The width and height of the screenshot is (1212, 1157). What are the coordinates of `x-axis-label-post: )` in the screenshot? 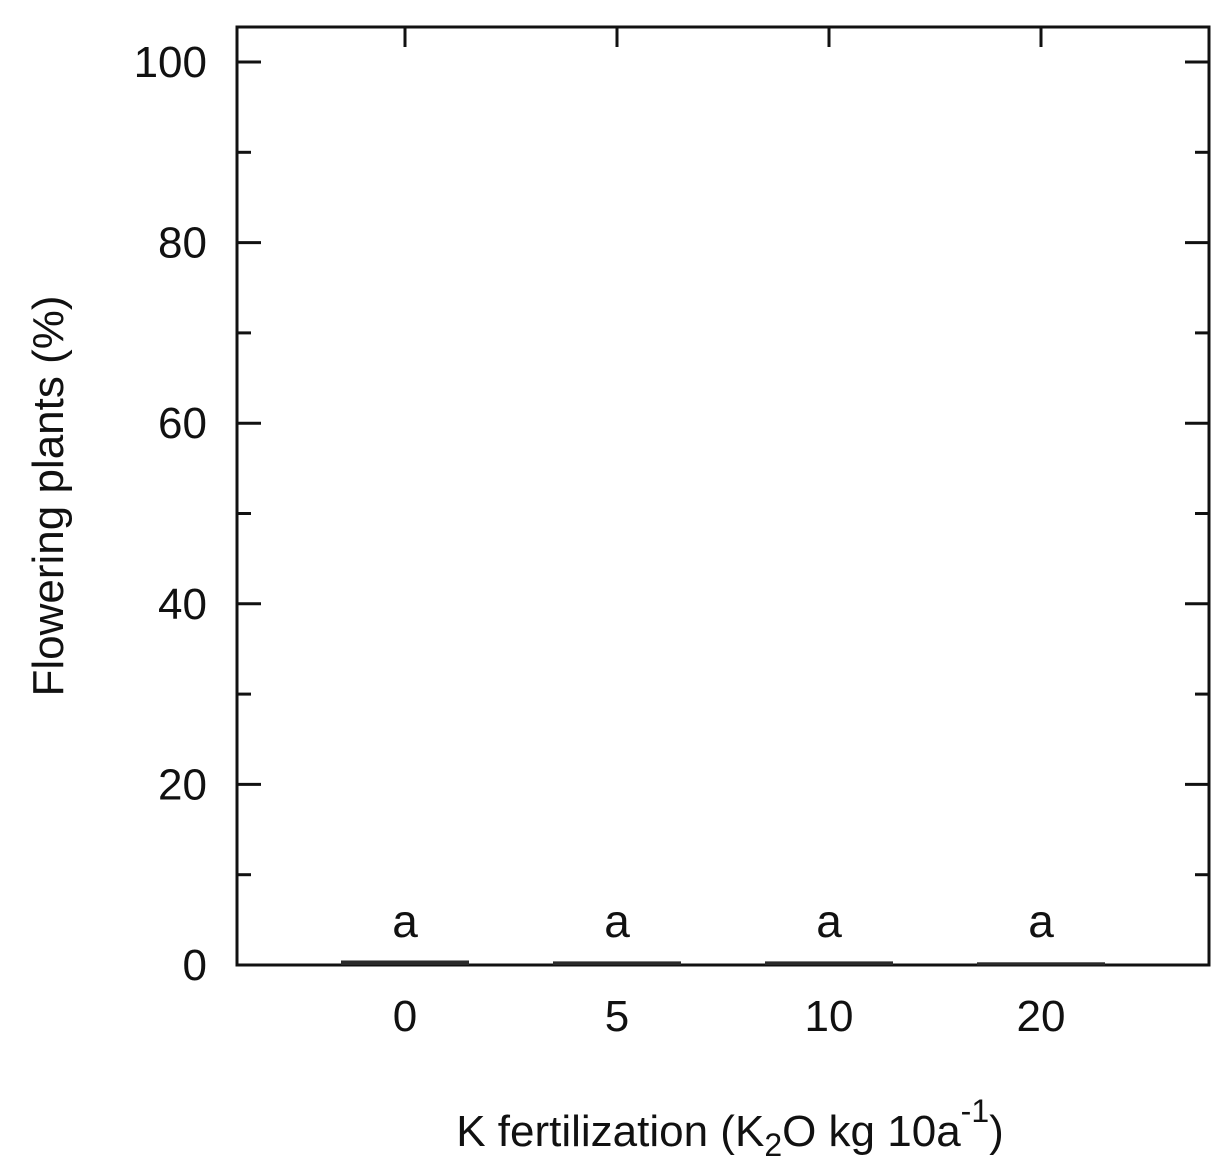 It's located at (996, 1131).